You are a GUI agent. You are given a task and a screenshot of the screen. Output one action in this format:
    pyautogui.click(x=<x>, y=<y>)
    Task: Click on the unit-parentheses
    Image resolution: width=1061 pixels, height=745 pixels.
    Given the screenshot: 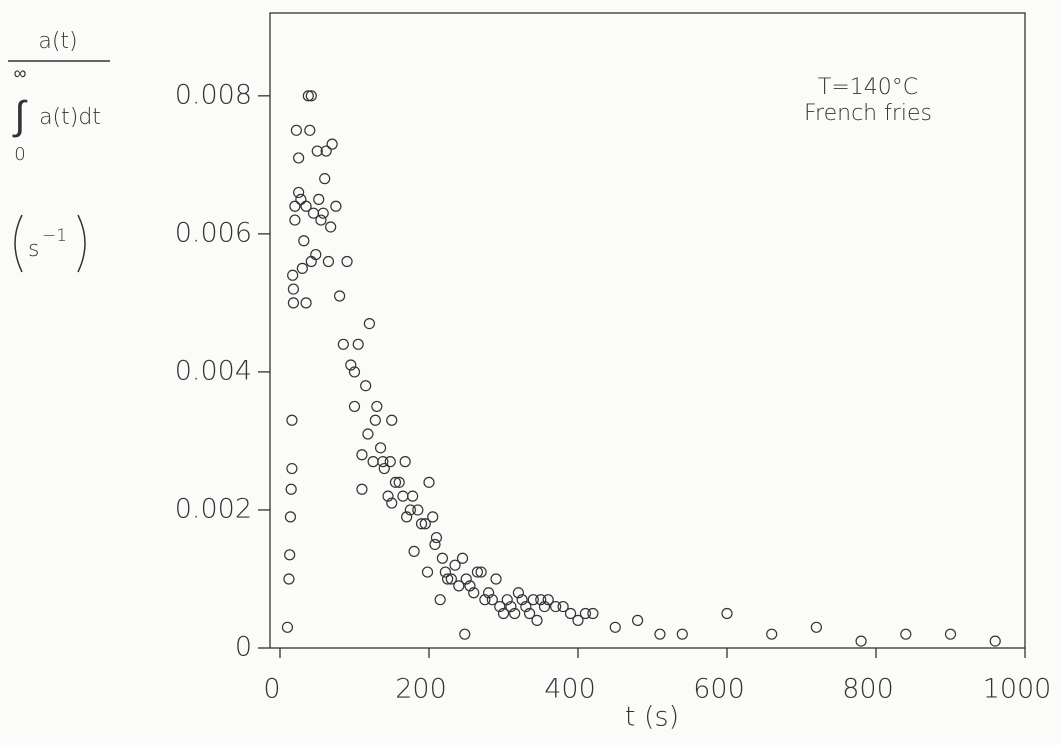 What is the action you would take?
    pyautogui.click(x=50, y=243)
    